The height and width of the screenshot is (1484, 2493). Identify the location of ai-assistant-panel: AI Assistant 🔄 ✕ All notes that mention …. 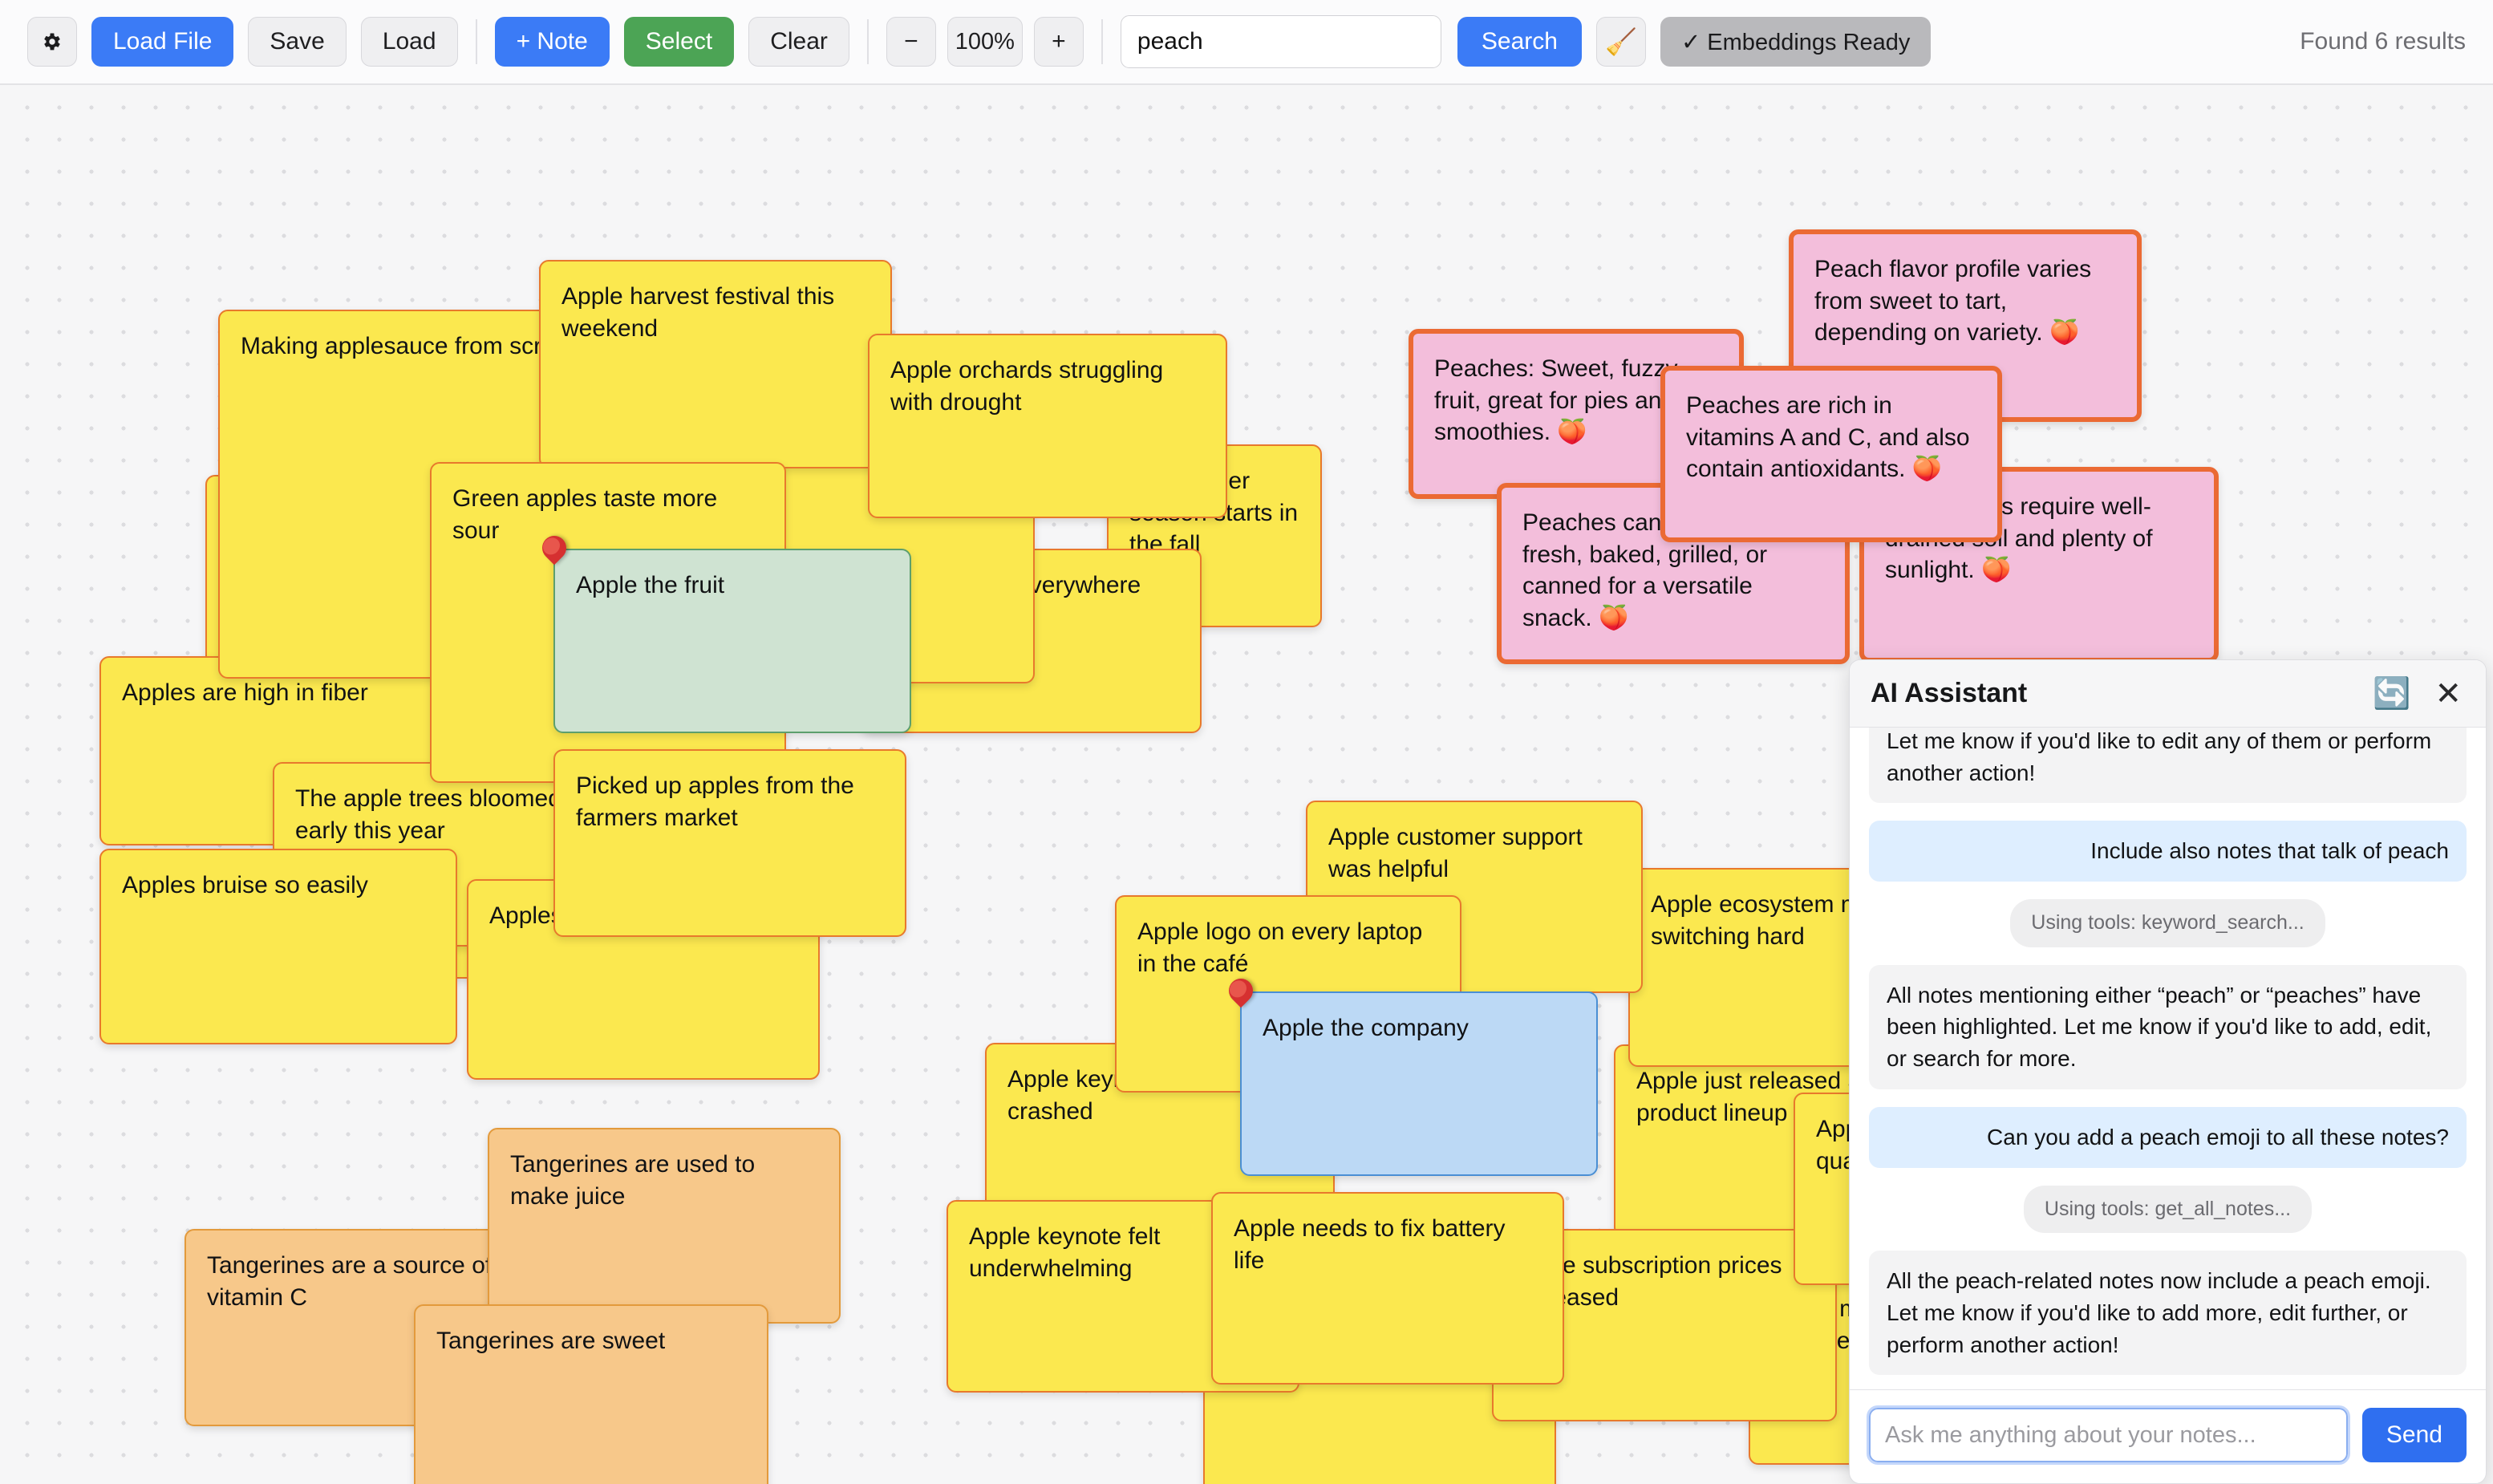
(2168, 1071).